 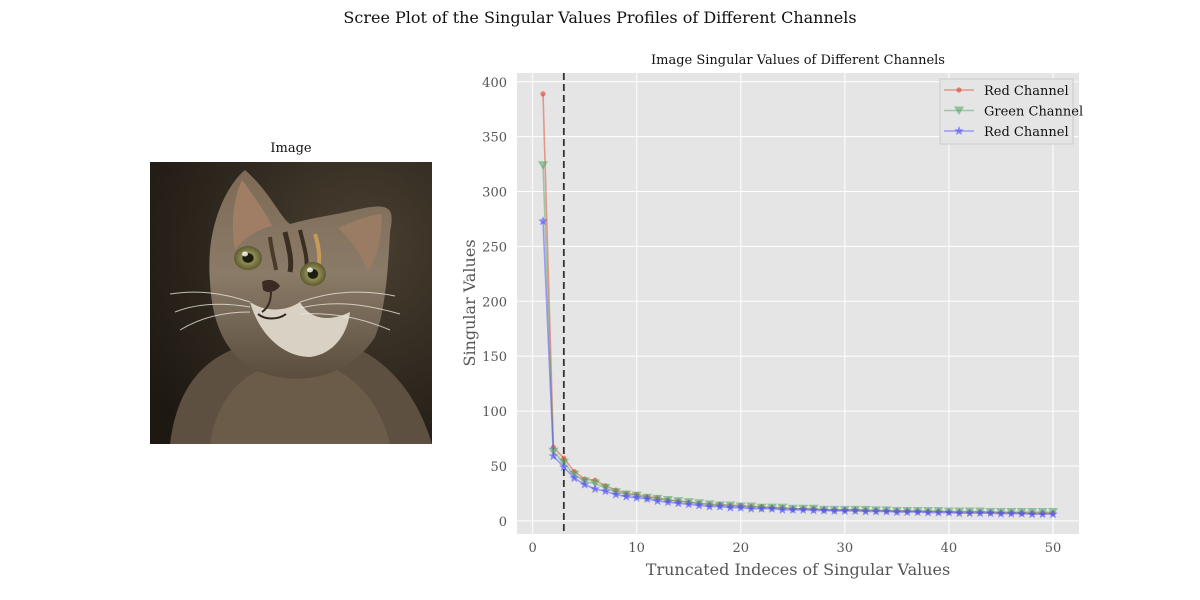 What do you see at coordinates (845, 548) in the screenshot?
I see `x-tick-label: 30` at bounding box center [845, 548].